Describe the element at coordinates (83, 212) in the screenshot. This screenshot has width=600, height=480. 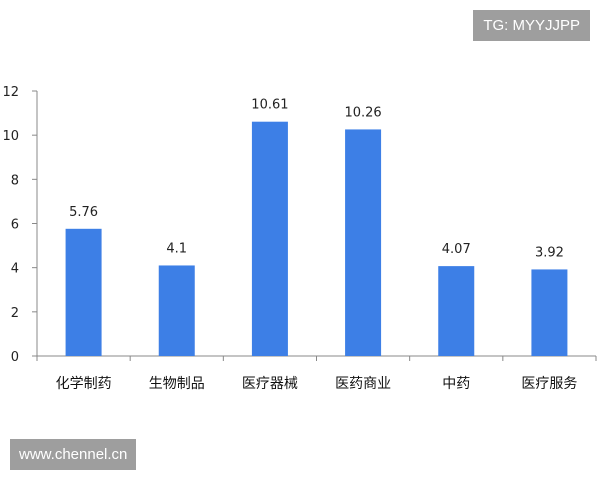
I see `data-label: 5.76` at that location.